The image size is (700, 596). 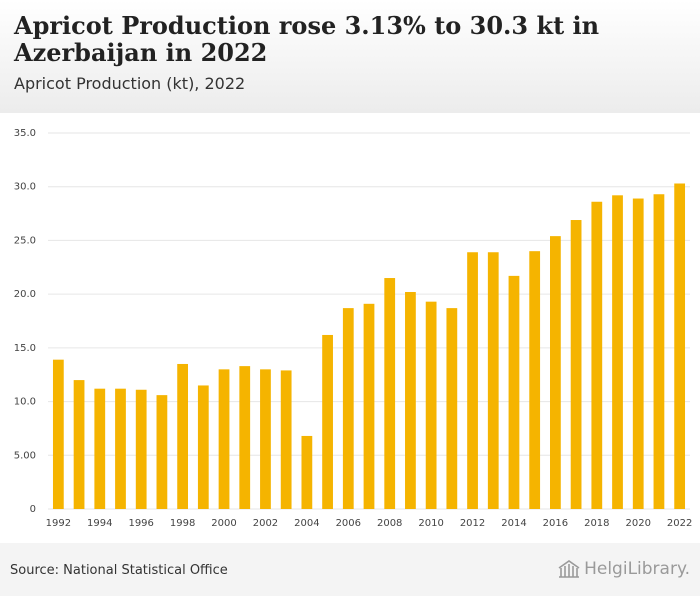 I want to click on x-tick-label: 1992, so click(x=58, y=523).